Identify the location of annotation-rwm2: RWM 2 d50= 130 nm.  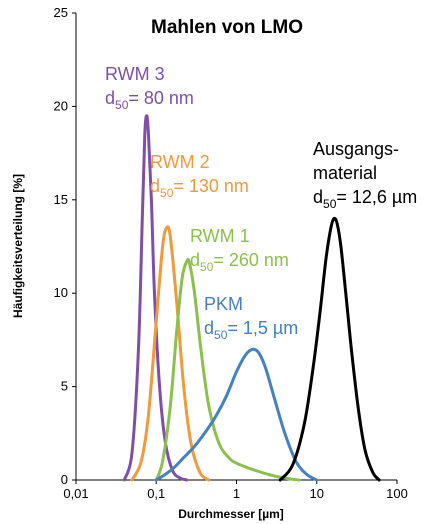
(199, 176).